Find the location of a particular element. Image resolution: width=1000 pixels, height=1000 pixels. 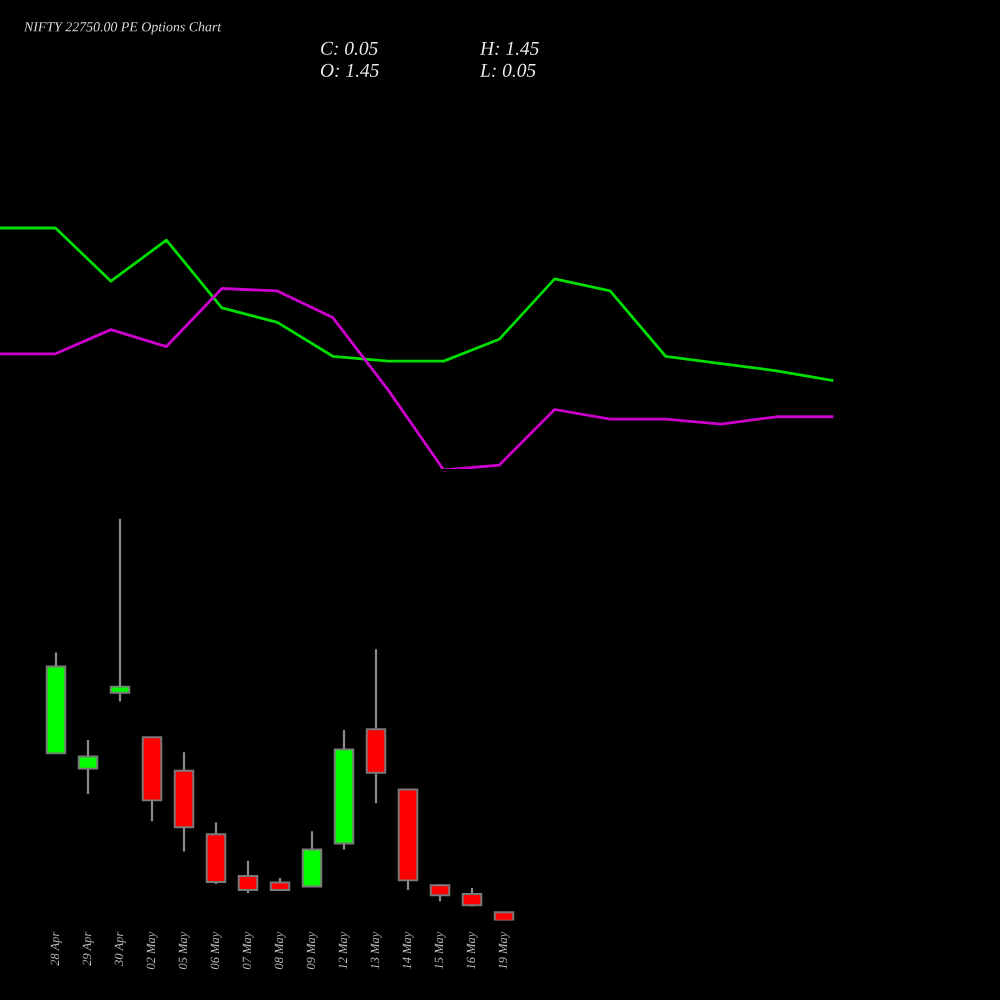

text: H: 1.45 is located at coordinates (509, 48).